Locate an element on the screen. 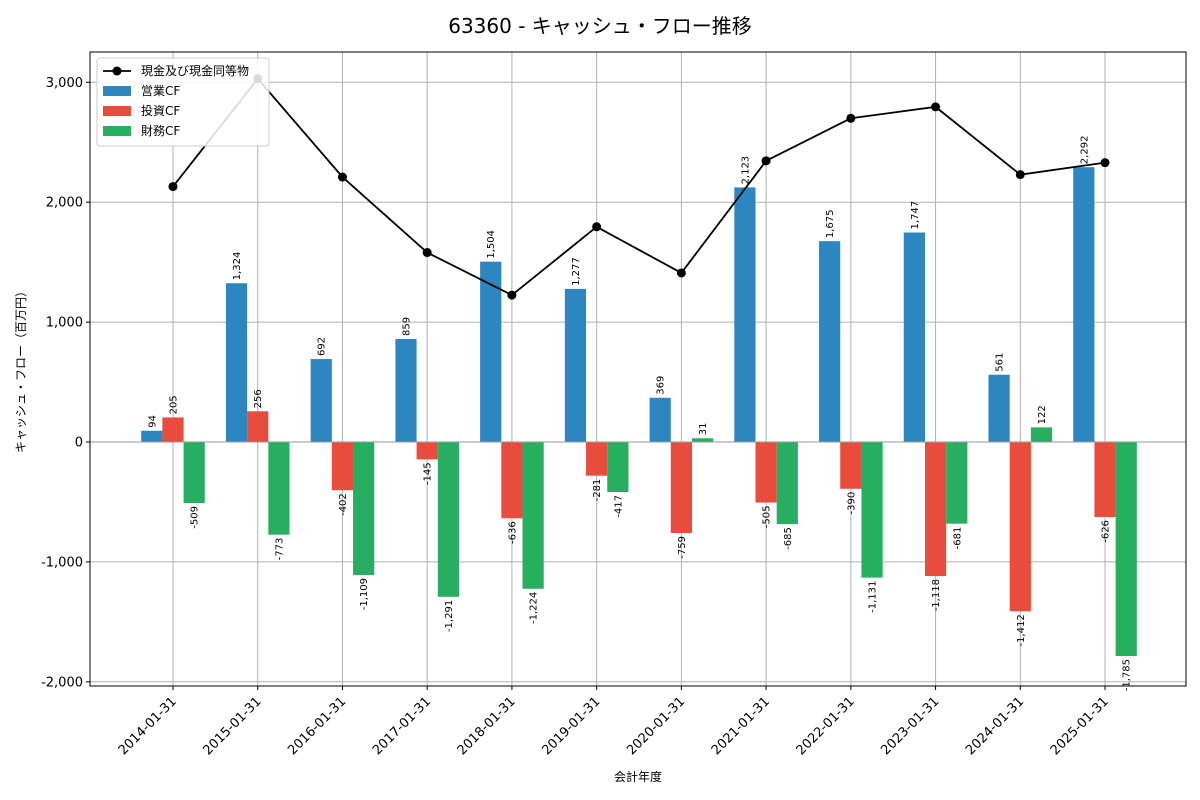  bar-value-label: -505 is located at coordinates (767, 517).